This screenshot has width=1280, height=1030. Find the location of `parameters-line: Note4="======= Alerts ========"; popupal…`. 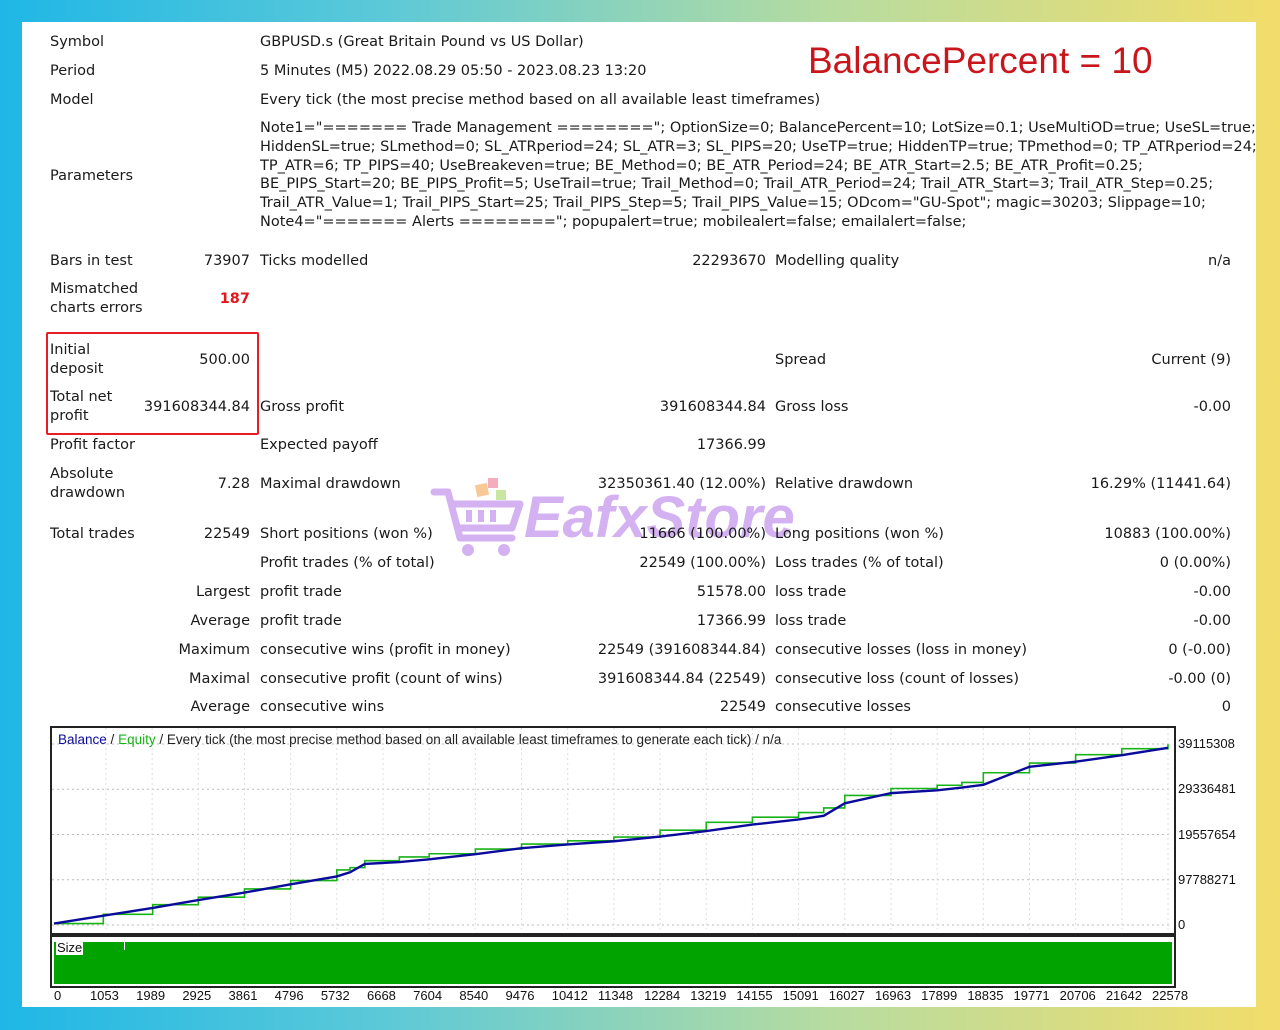

parameters-line: Note4="======= Alerts ========"; popupal… is located at coordinates (613, 221).